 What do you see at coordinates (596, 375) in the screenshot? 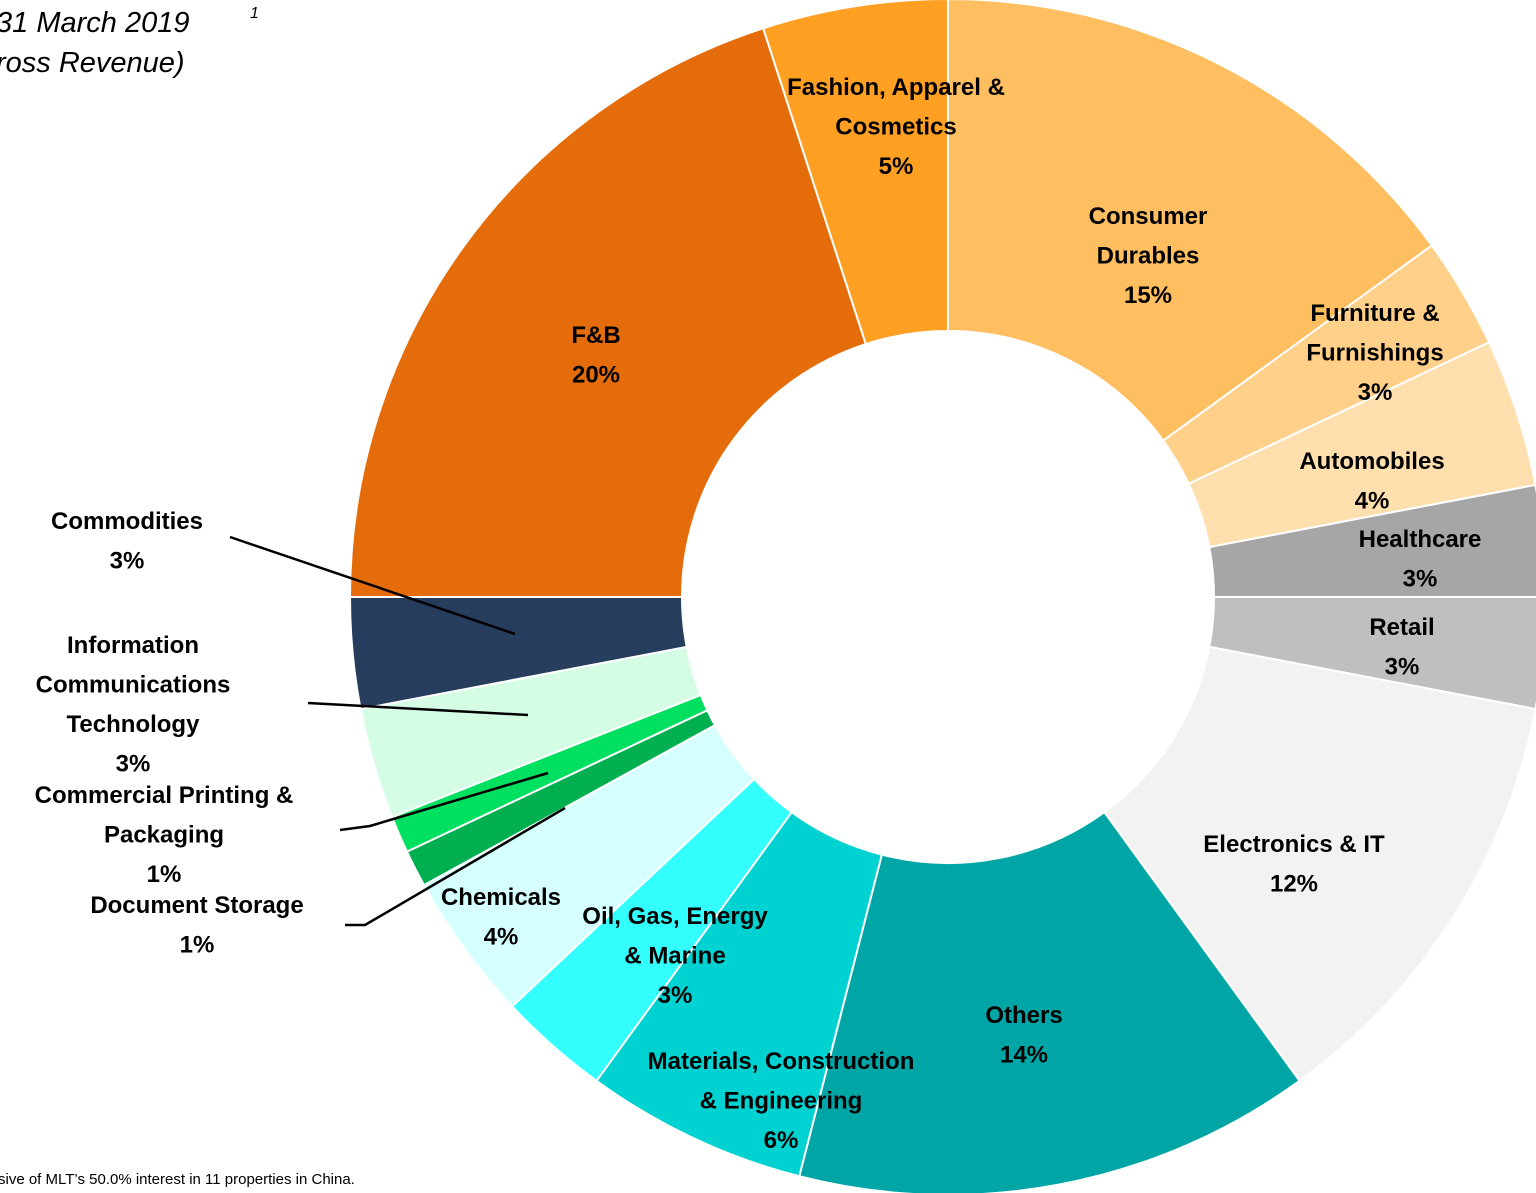
I see `slice-value-label: 20%` at bounding box center [596, 375].